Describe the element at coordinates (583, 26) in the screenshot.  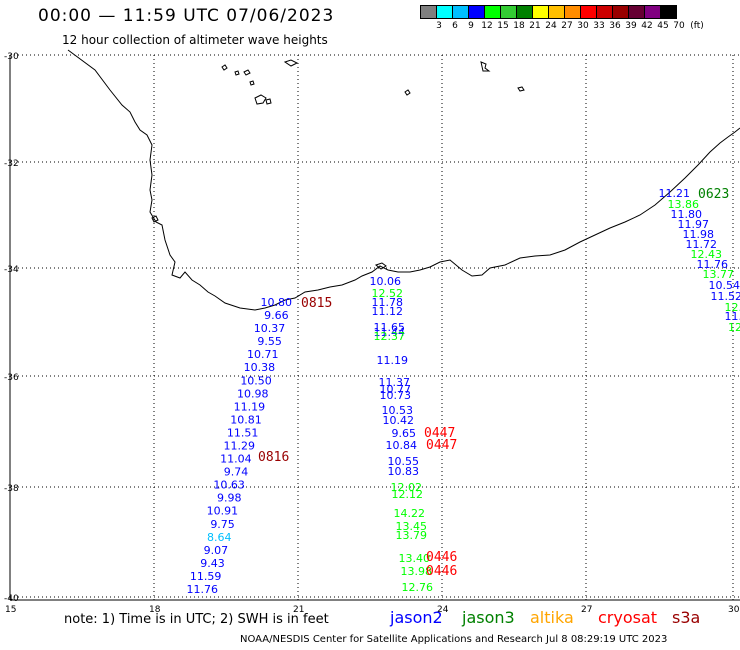
I see `scale-label: 30` at that location.